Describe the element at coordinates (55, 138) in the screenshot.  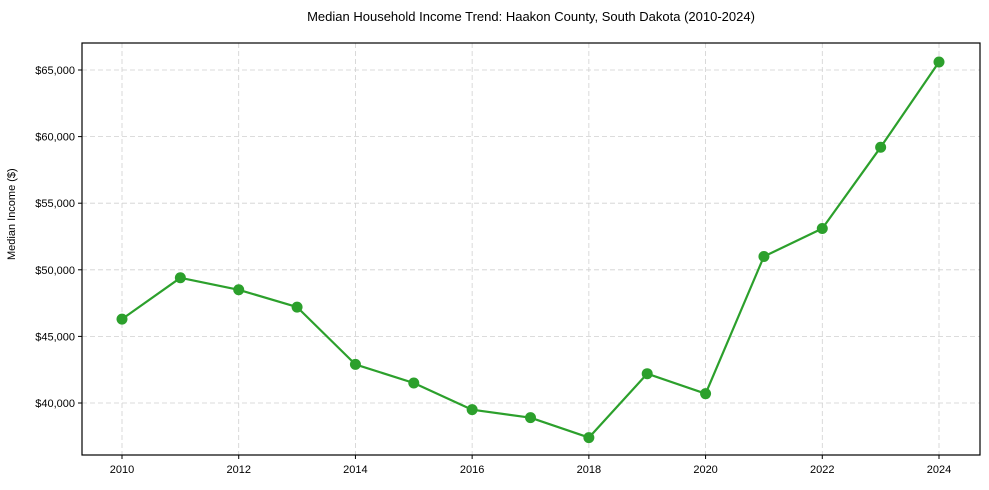
I see `y-tick-label: $60,000` at that location.